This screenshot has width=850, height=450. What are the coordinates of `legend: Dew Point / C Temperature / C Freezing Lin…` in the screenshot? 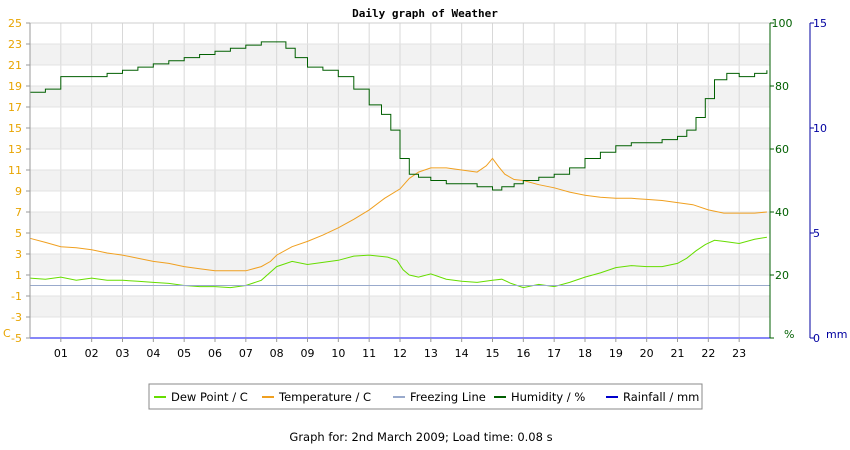 It's located at (425, 396).